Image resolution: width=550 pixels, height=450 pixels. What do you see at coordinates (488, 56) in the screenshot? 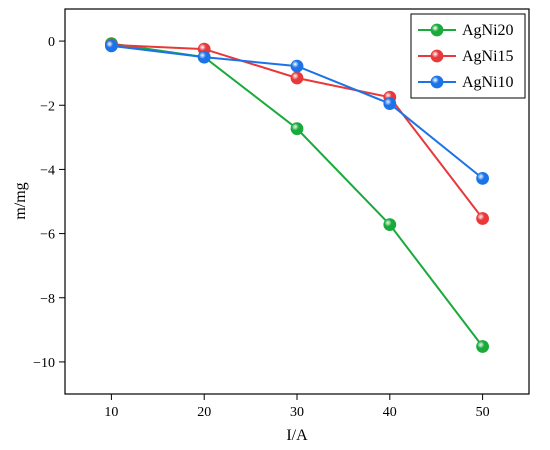
I see `legend-label: AgNi15` at bounding box center [488, 56].